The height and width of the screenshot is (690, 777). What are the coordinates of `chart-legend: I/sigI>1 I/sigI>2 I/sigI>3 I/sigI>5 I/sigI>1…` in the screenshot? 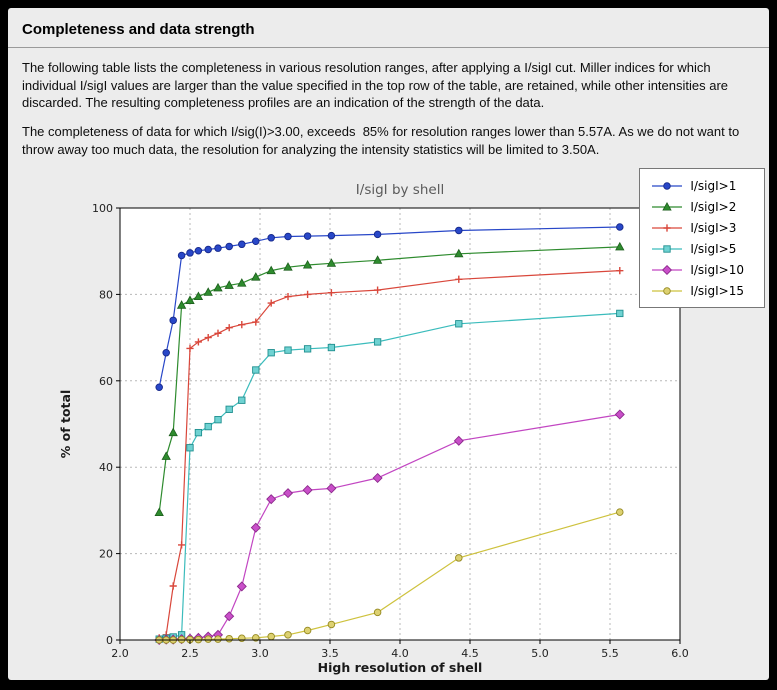 It's located at (702, 238).